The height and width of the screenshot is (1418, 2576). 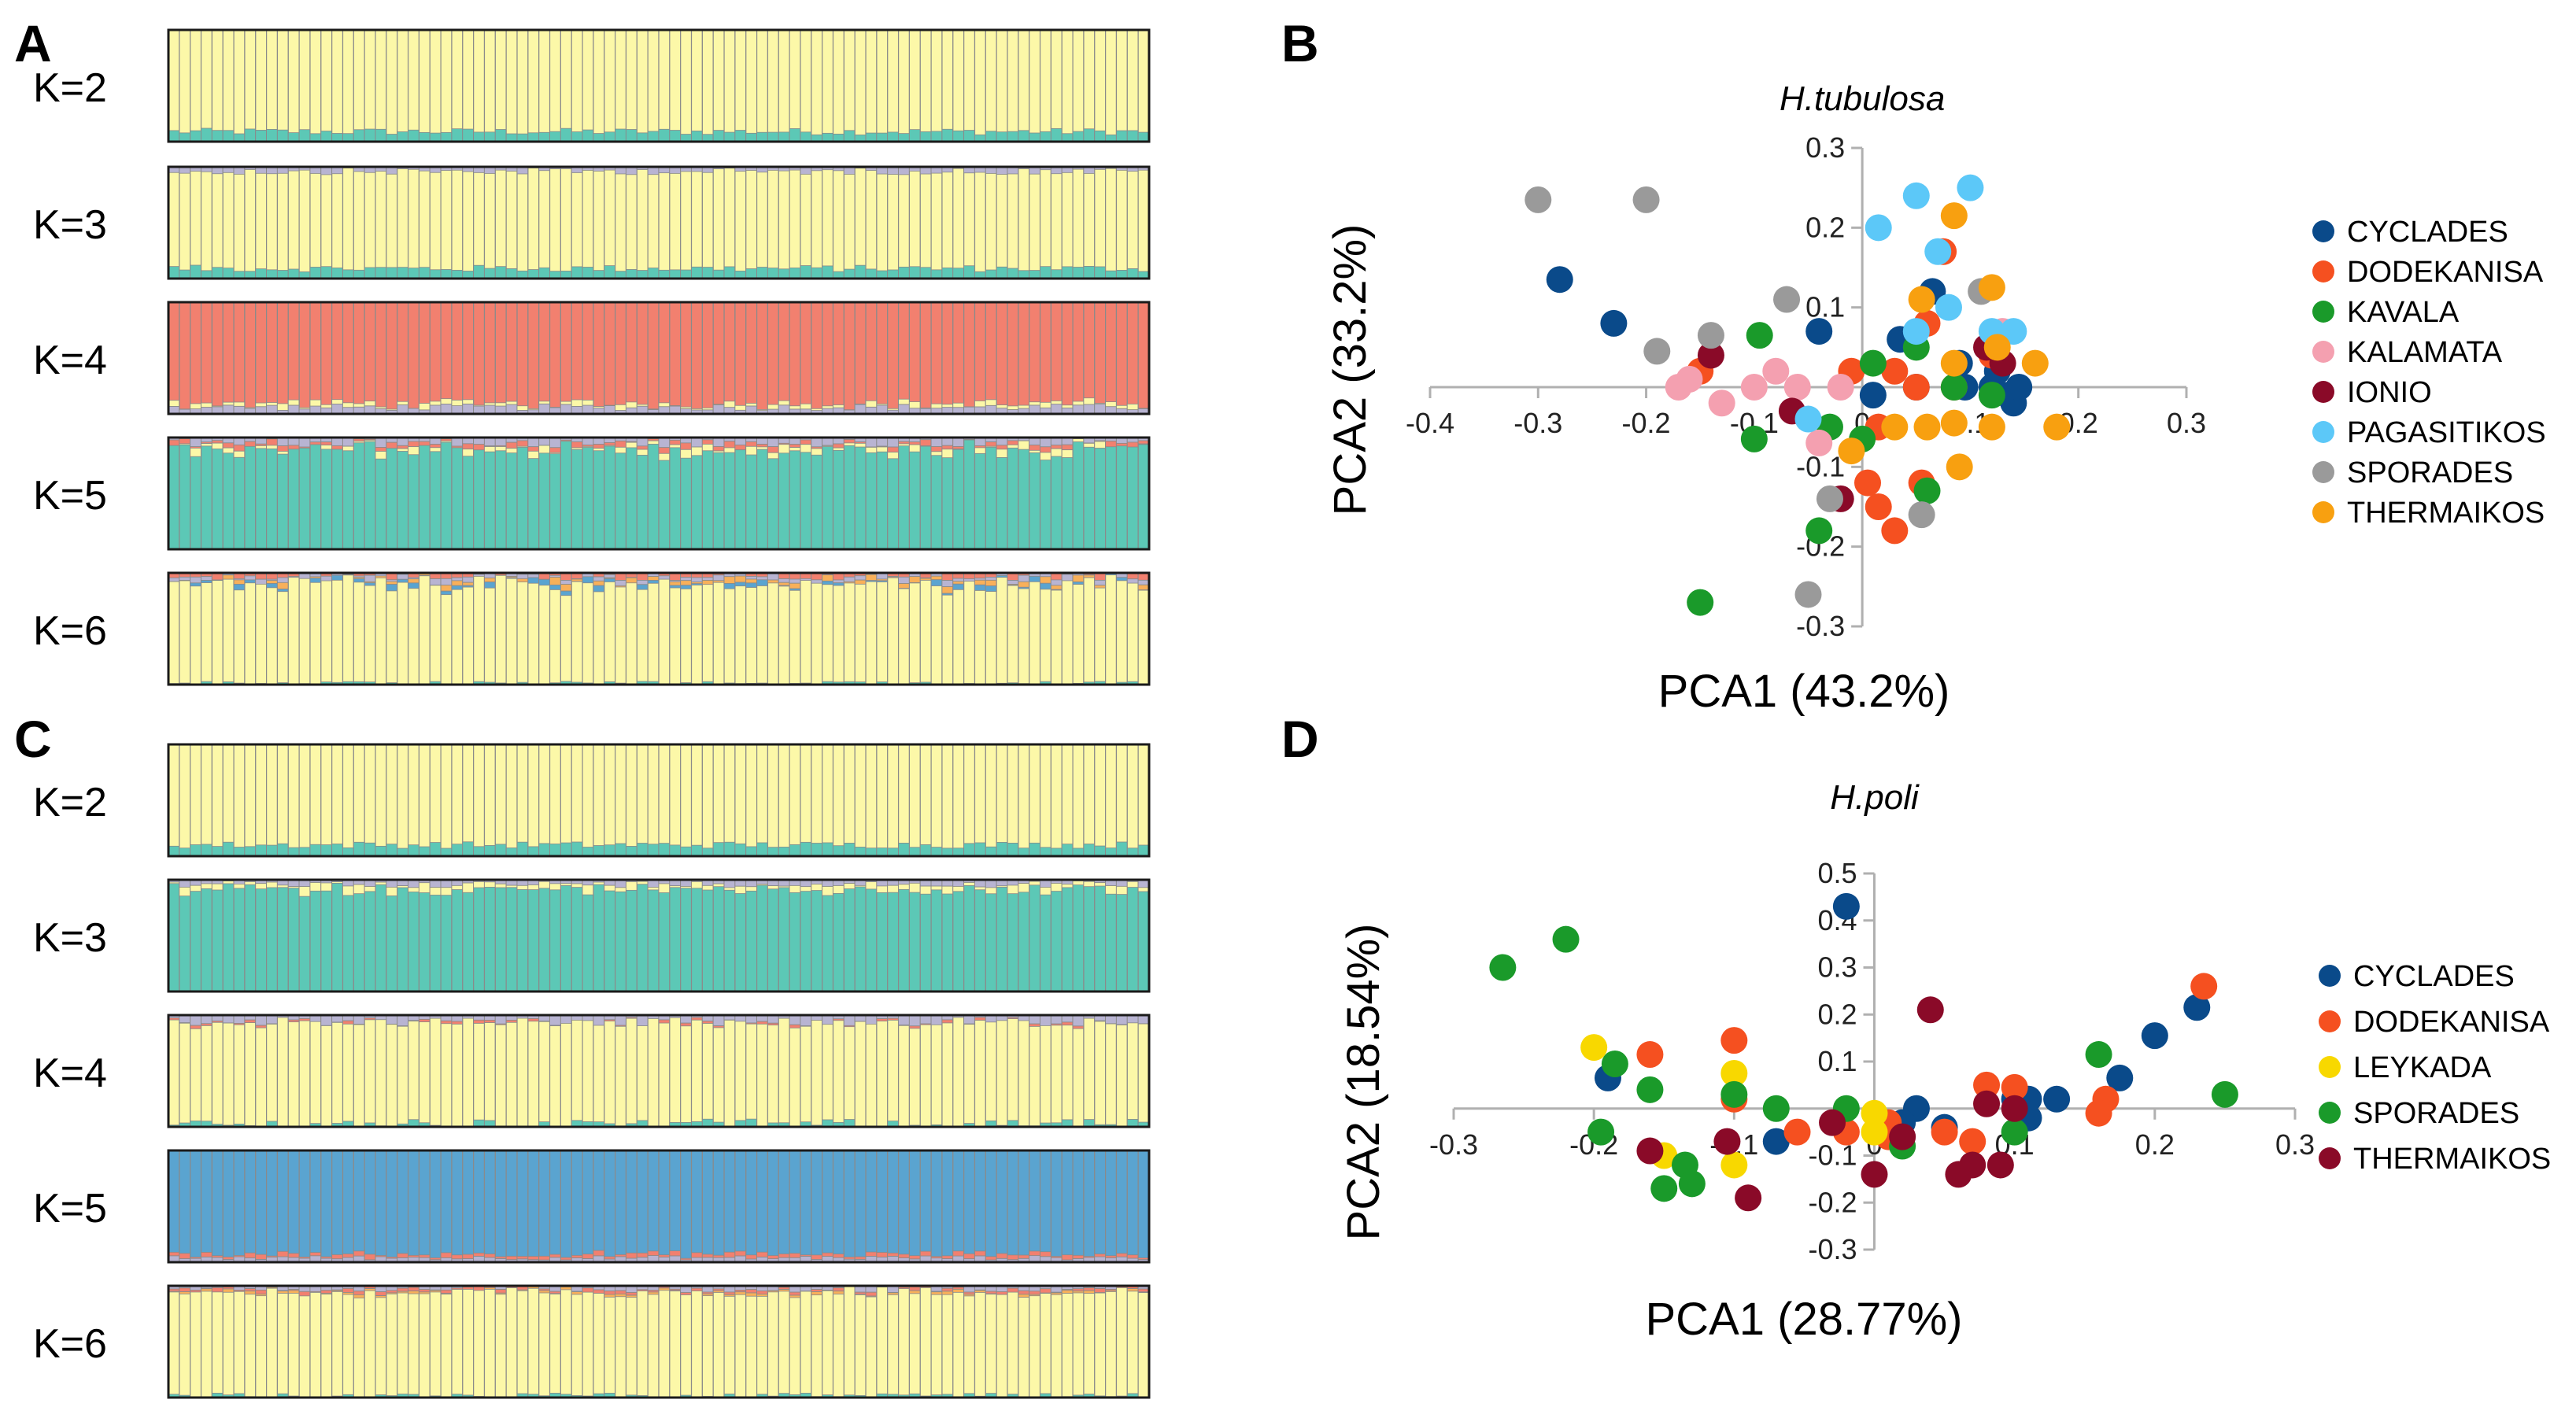 I want to click on legend-label: DODEKANISA, so click(x=2451, y=1023).